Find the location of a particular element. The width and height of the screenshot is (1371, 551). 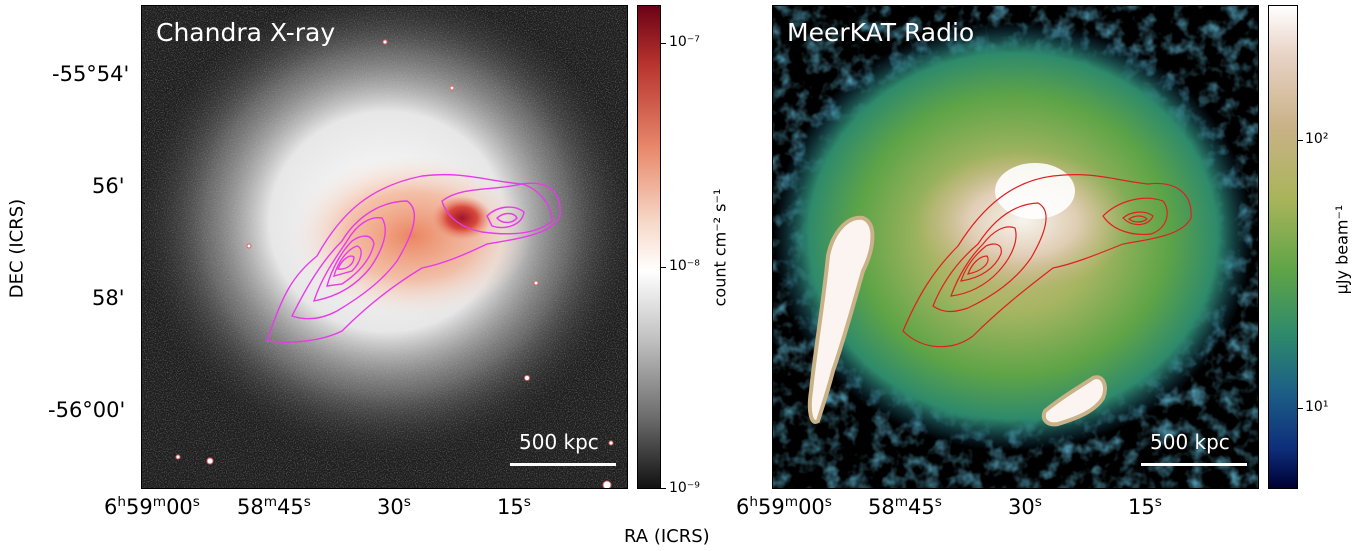

y-axis-title: DEC (ICRS) is located at coordinates (17, 248).